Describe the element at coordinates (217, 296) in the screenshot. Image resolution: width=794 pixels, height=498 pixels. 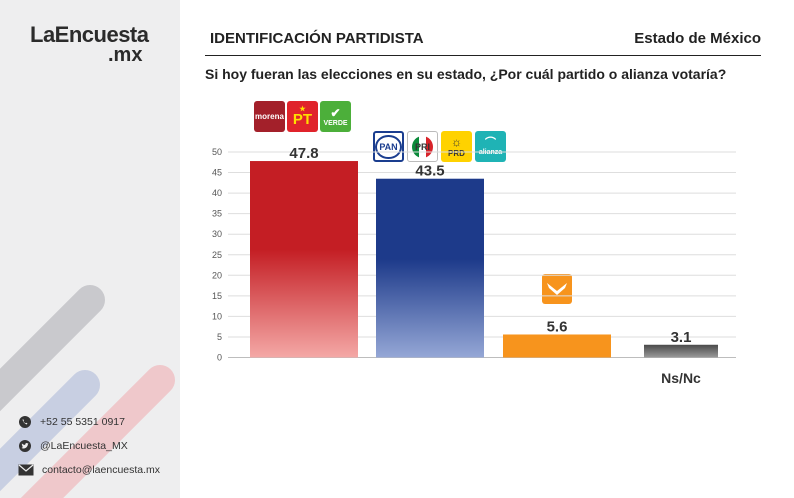
I see `y-tick-label-15: 15` at that location.